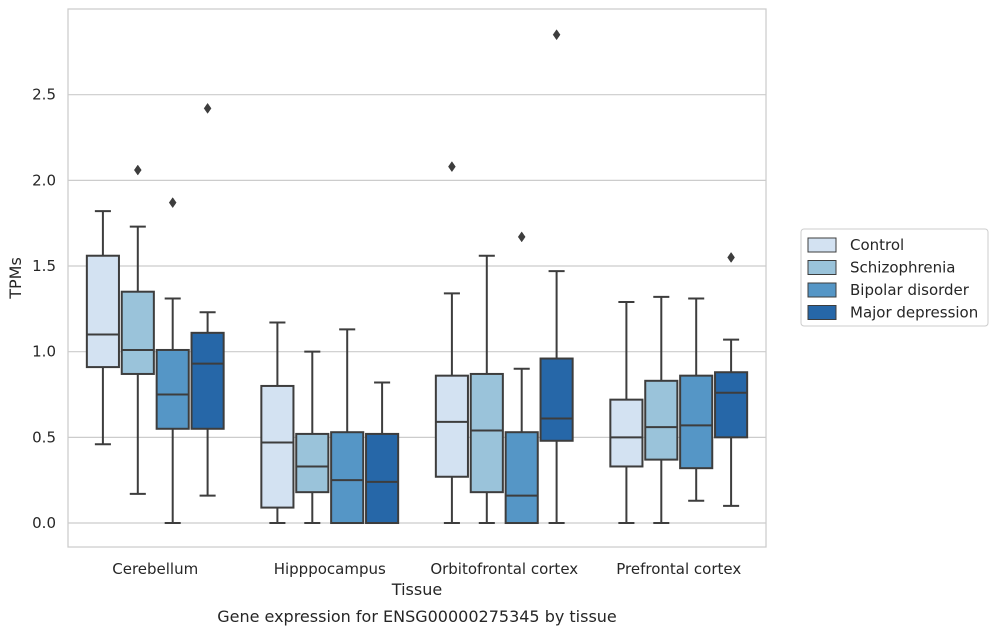 Image resolution: width=997 pixels, height=634 pixels. What do you see at coordinates (15, 278) in the screenshot?
I see `y-axis-label: TPMs` at bounding box center [15, 278].